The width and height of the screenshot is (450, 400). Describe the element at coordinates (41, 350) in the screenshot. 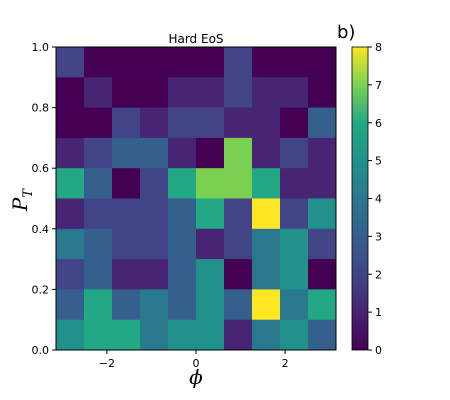

I see `y-tick-label: 0.0` at that location.